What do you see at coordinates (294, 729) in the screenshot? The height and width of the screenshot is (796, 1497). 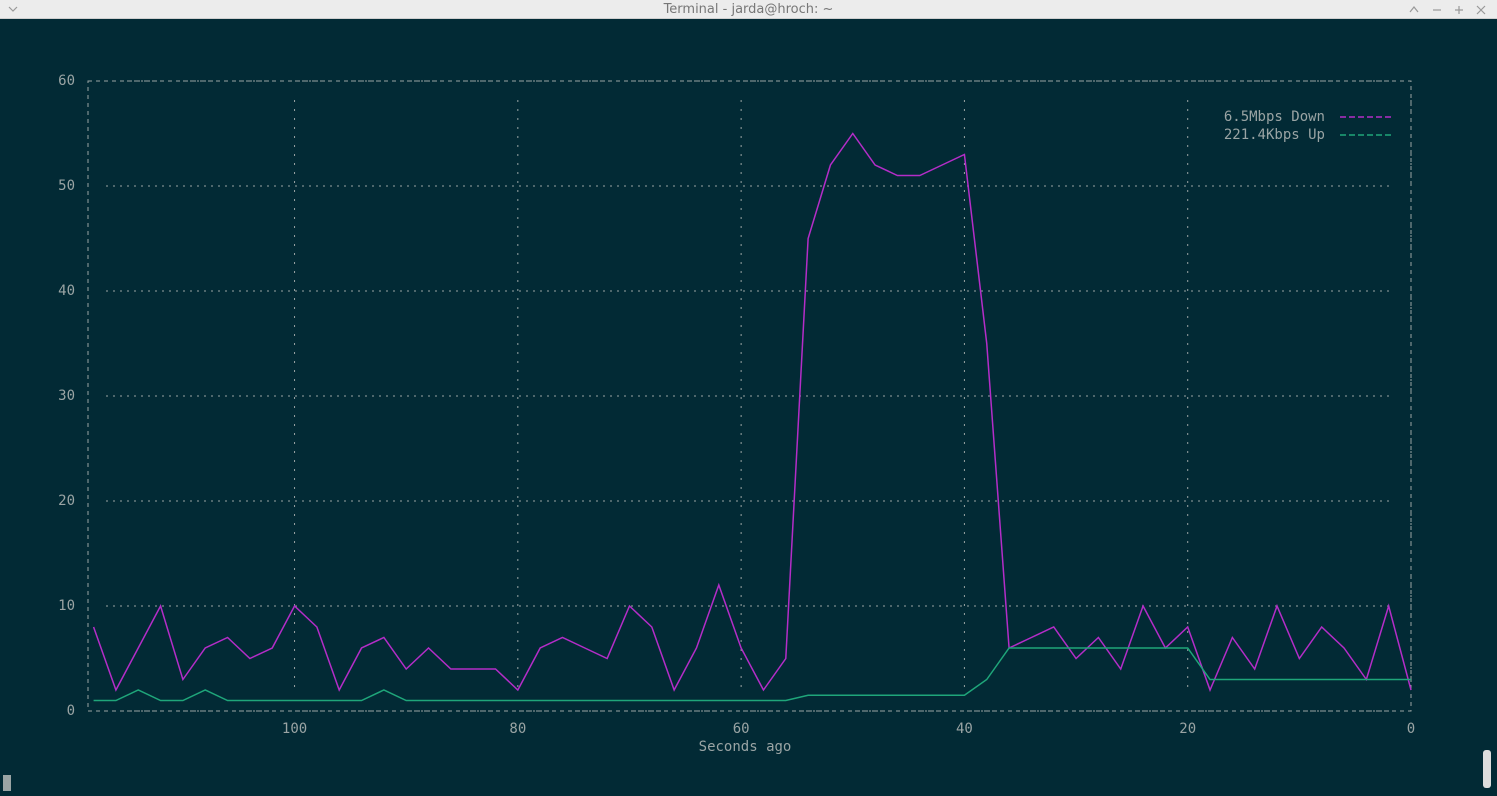 I see `x-tick-label: 100` at bounding box center [294, 729].